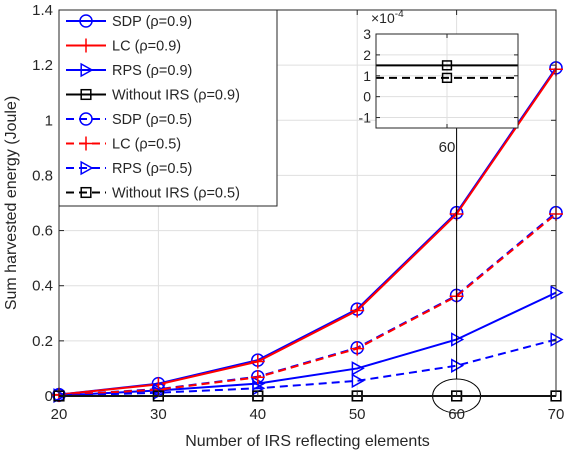 This screenshot has height=454, width=566. I want to click on legend-label: LC (ρ=0.5), so click(146, 145).